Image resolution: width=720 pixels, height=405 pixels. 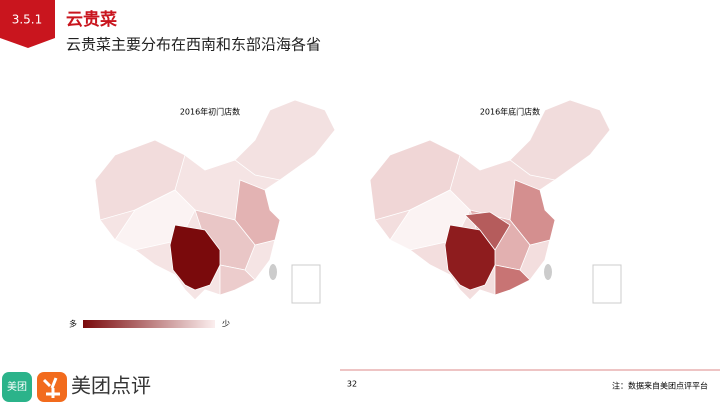 I want to click on brand-glyph, so click(x=51, y=387).